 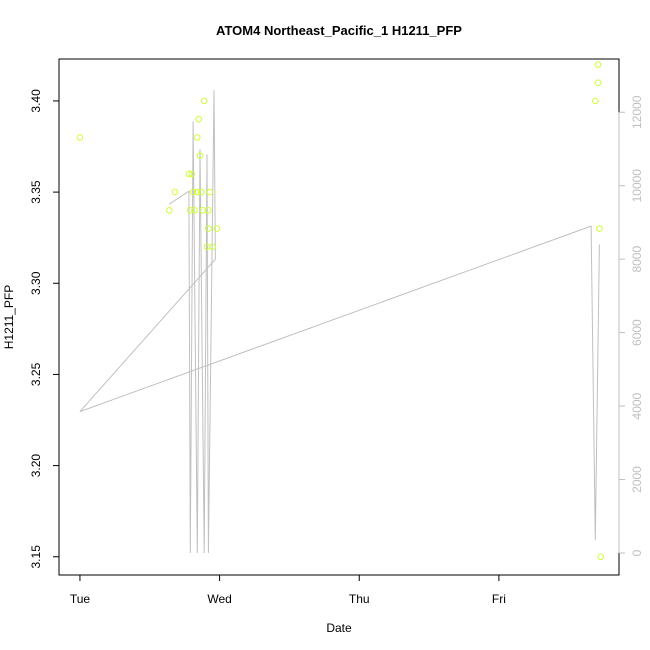 What do you see at coordinates (499, 599) in the screenshot?
I see `x-tick-label: Fri` at bounding box center [499, 599].